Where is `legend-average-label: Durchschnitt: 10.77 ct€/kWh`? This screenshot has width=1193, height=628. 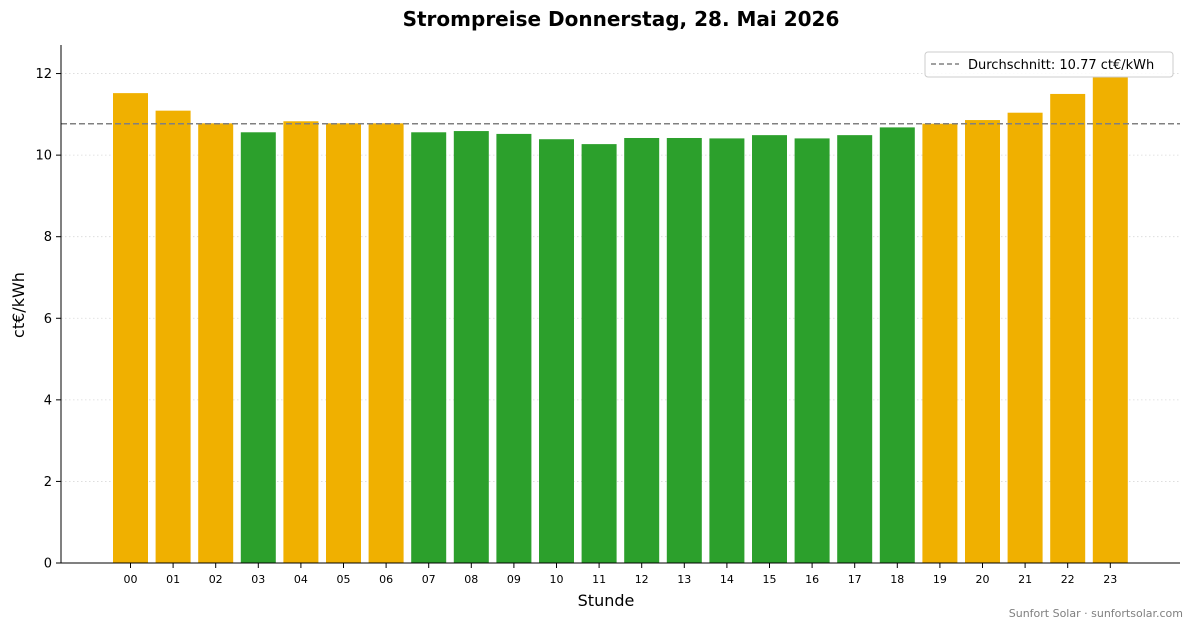
legend-average-label: Durchschnitt: 10.77 ct€/kWh is located at coordinates (1061, 65).